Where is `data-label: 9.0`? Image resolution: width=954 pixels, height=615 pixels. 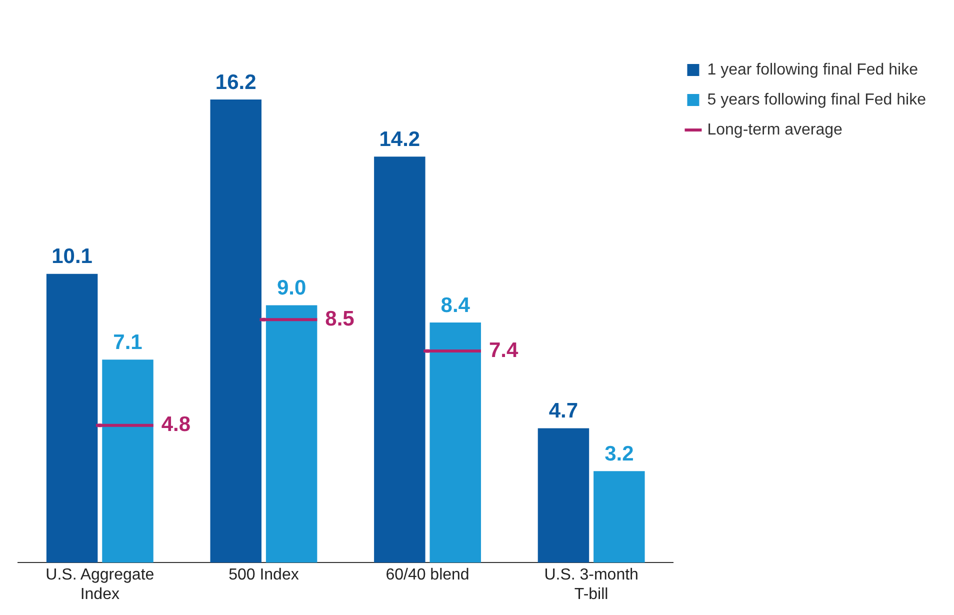
data-label: 9.0 is located at coordinates (291, 288).